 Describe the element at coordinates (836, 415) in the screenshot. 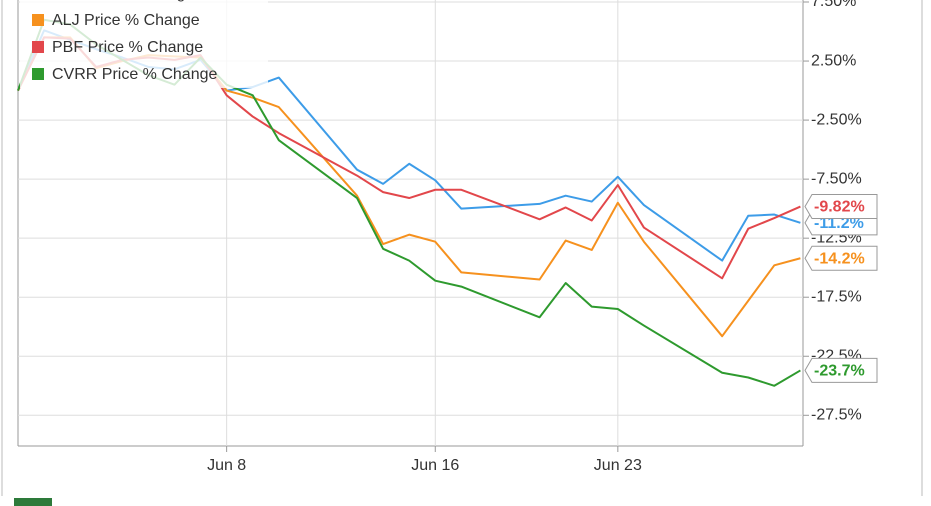

I see `y-tick-label: -27.5%` at that location.